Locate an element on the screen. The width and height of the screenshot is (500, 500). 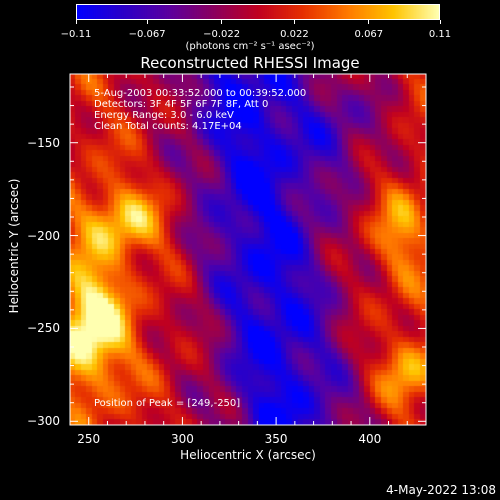
peak-label: Position of Peak = [249,-250] is located at coordinates (167, 403).